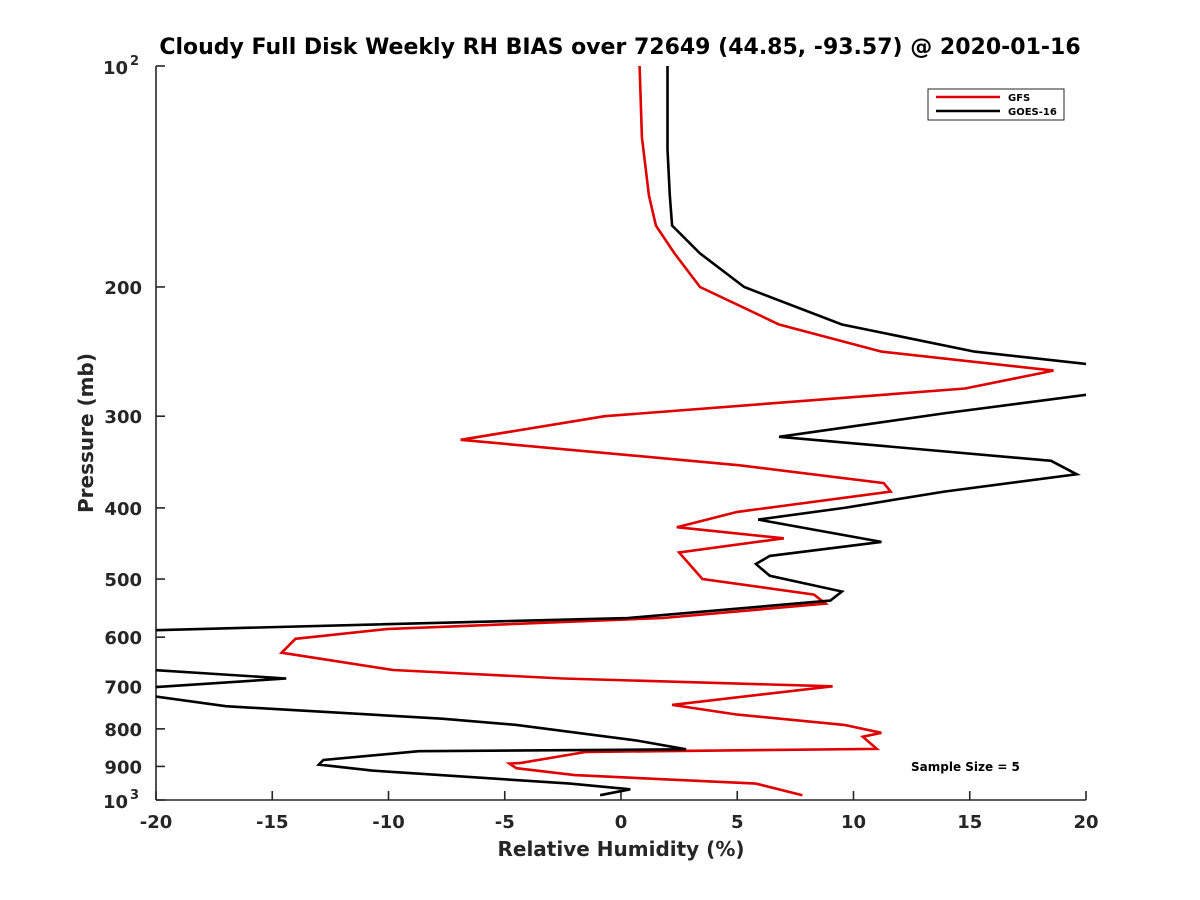 This screenshot has width=1200, height=900. I want to click on legend-box, so click(996, 104).